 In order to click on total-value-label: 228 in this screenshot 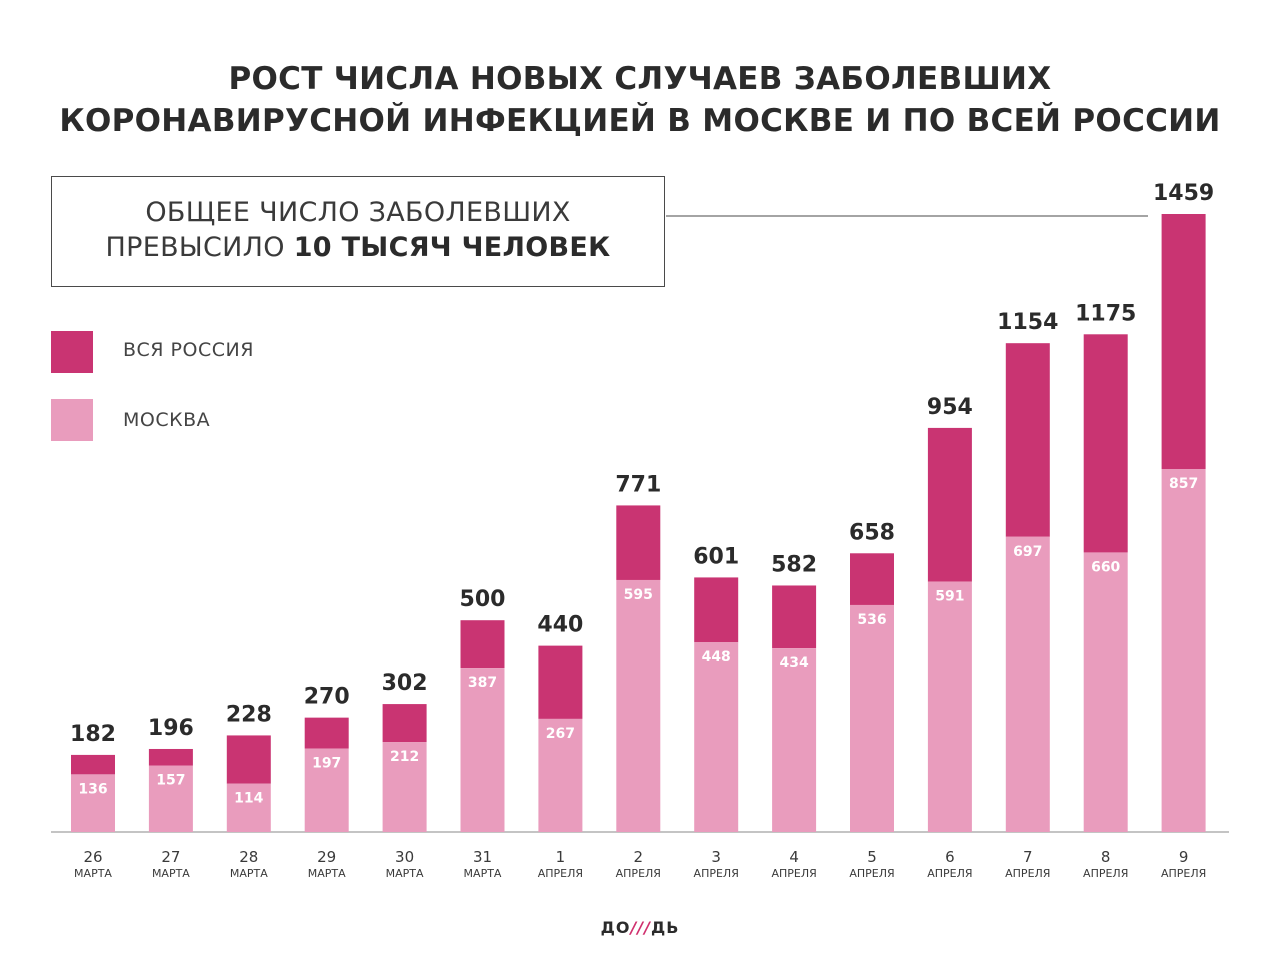, I will do `click(249, 714)`.